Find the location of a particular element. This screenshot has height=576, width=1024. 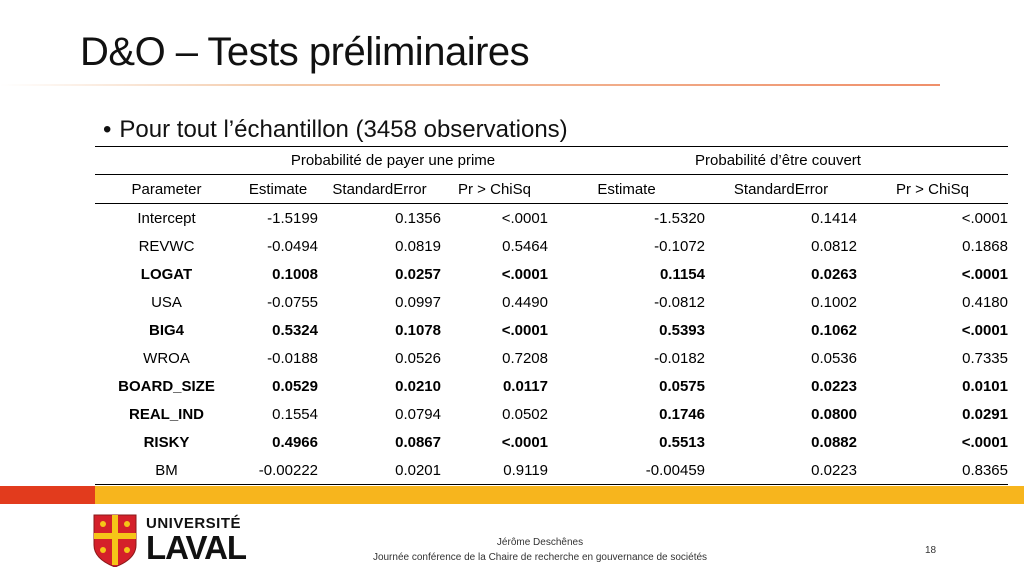

row-cell: 0.5464 is located at coordinates (525, 246).